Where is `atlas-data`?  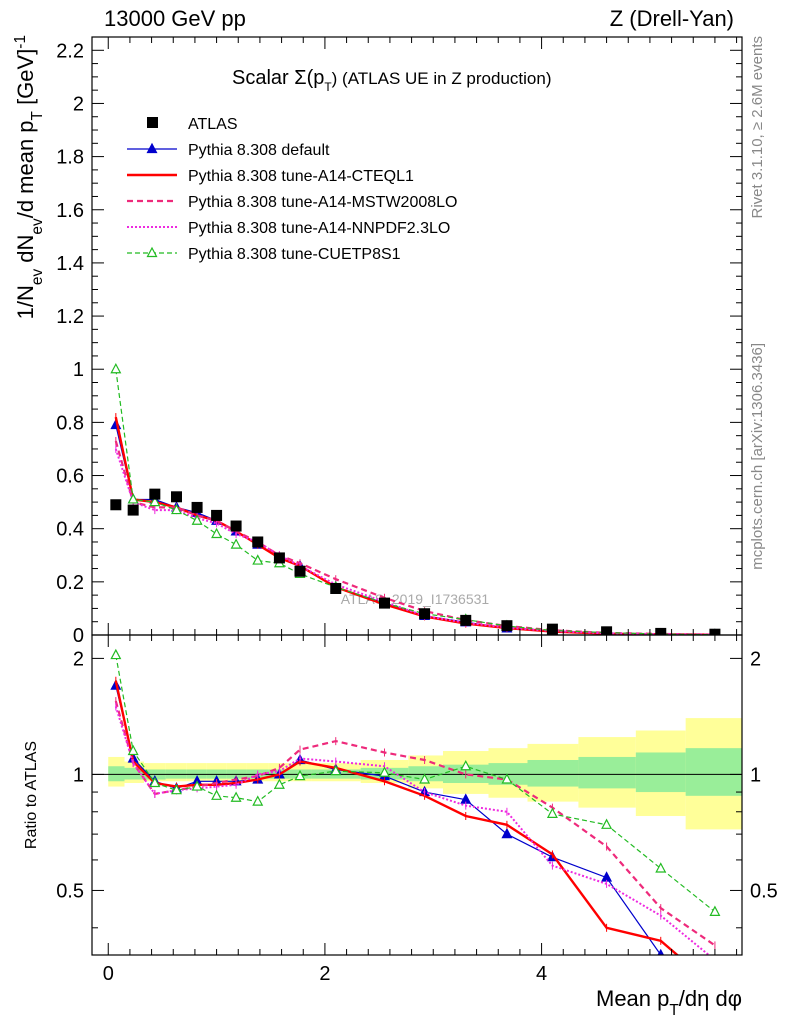
atlas-data is located at coordinates (415, 561).